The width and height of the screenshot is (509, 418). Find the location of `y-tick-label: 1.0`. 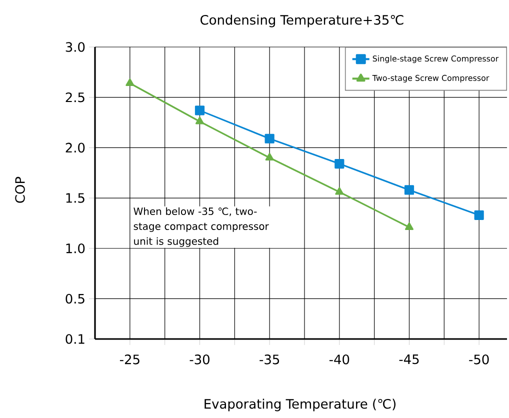

y-tick-label: 1.0 is located at coordinates (75, 248).